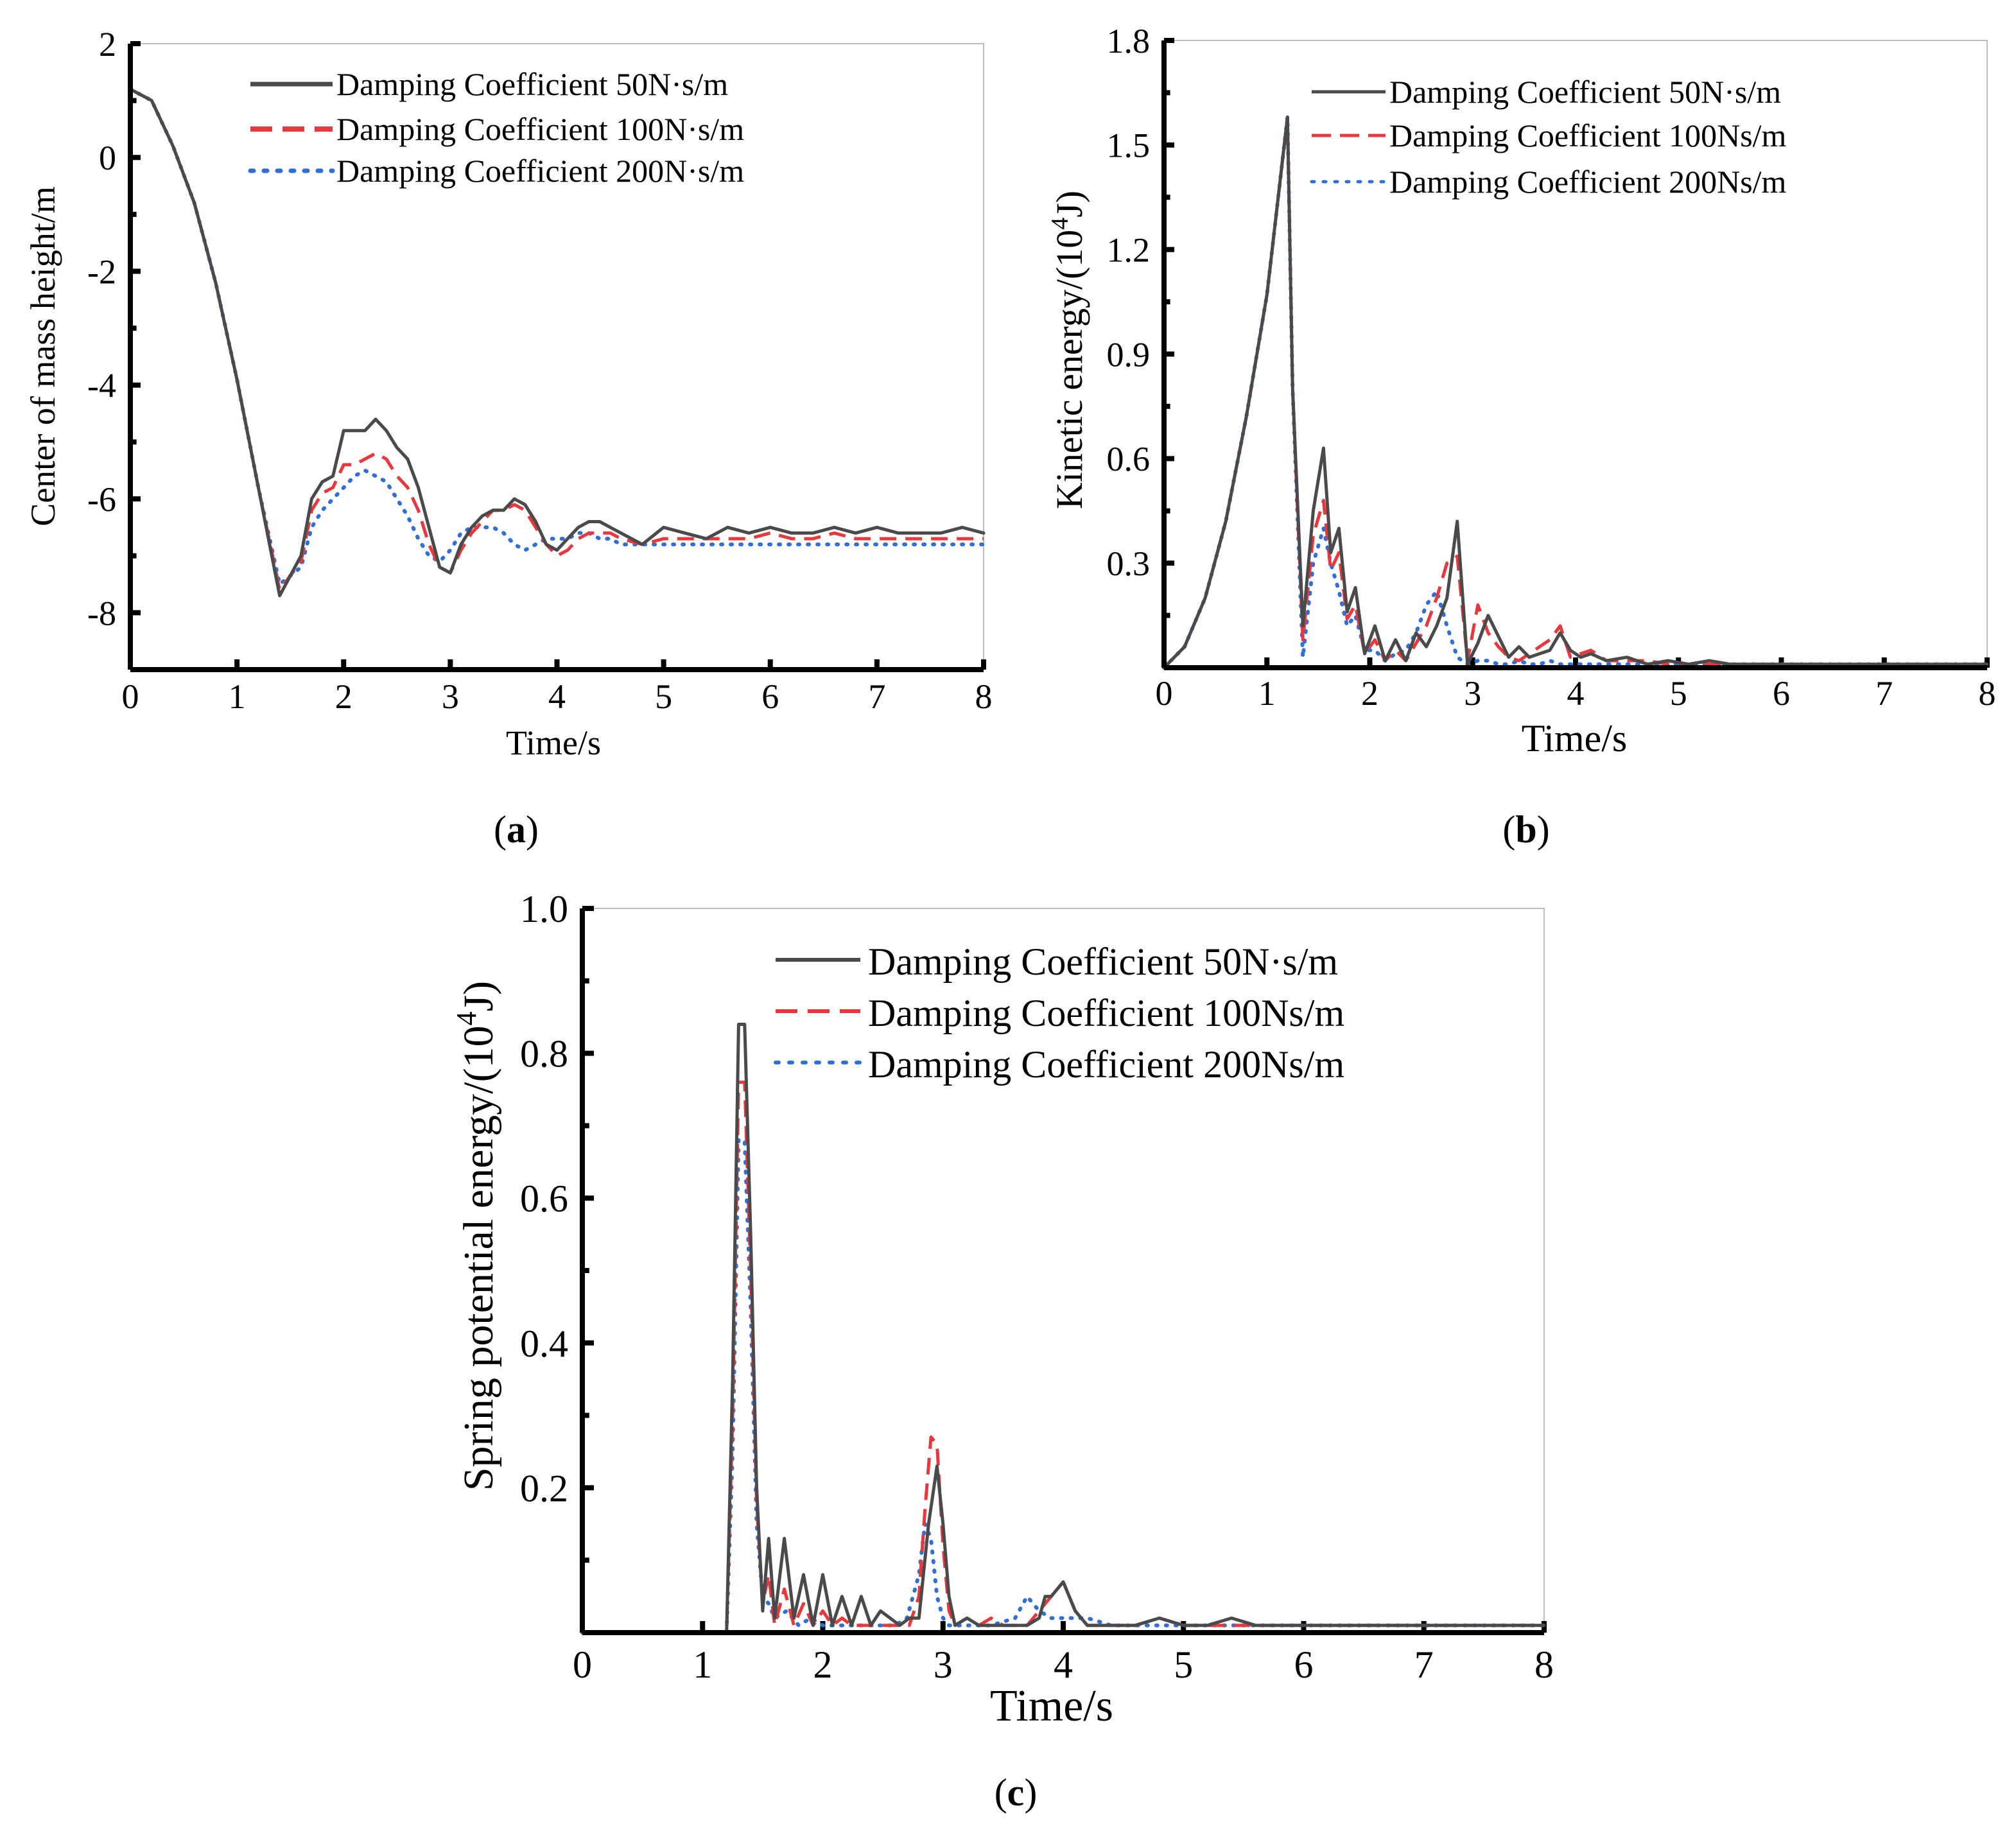 The image size is (2016, 1831). I want to click on panel-label-a-letter: a, so click(516, 829).